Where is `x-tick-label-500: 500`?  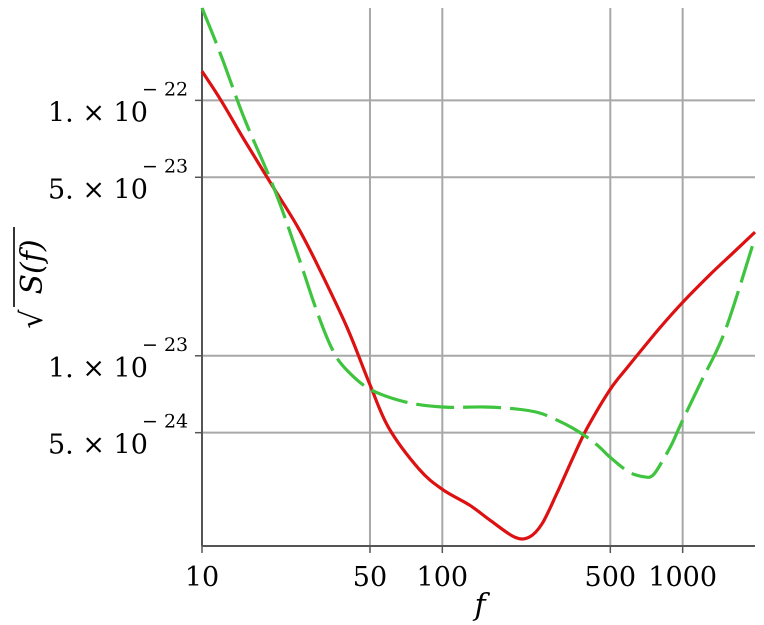 x-tick-label-500: 500 is located at coordinates (611, 577).